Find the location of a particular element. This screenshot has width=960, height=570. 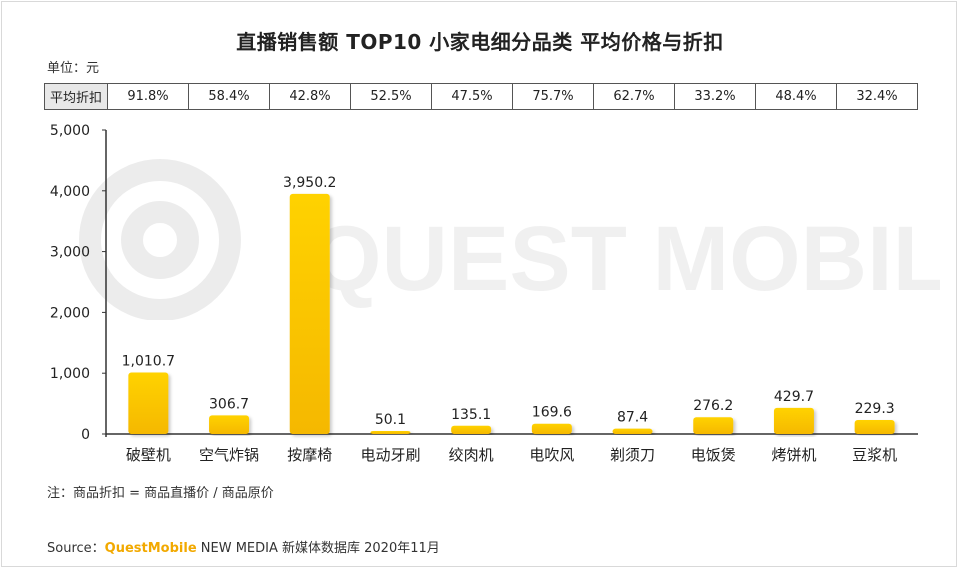

discount-cell: 42.8% is located at coordinates (310, 96).